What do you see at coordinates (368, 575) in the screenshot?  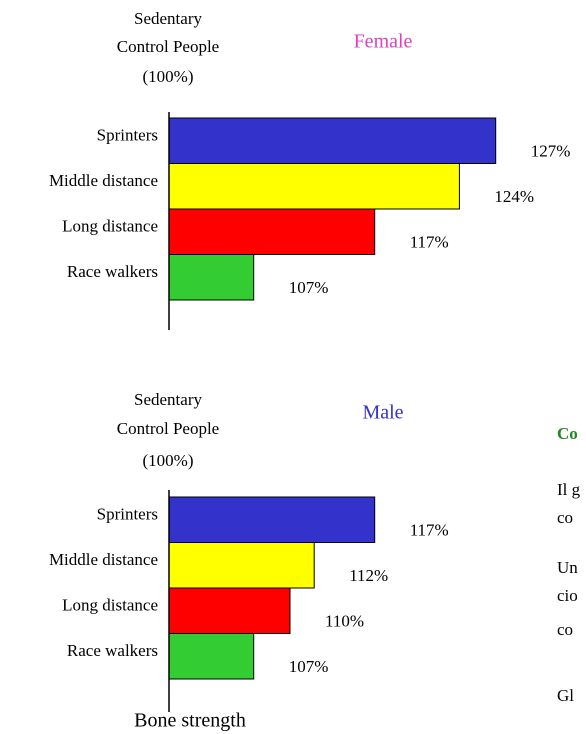 I see `value-label: 112%` at bounding box center [368, 575].